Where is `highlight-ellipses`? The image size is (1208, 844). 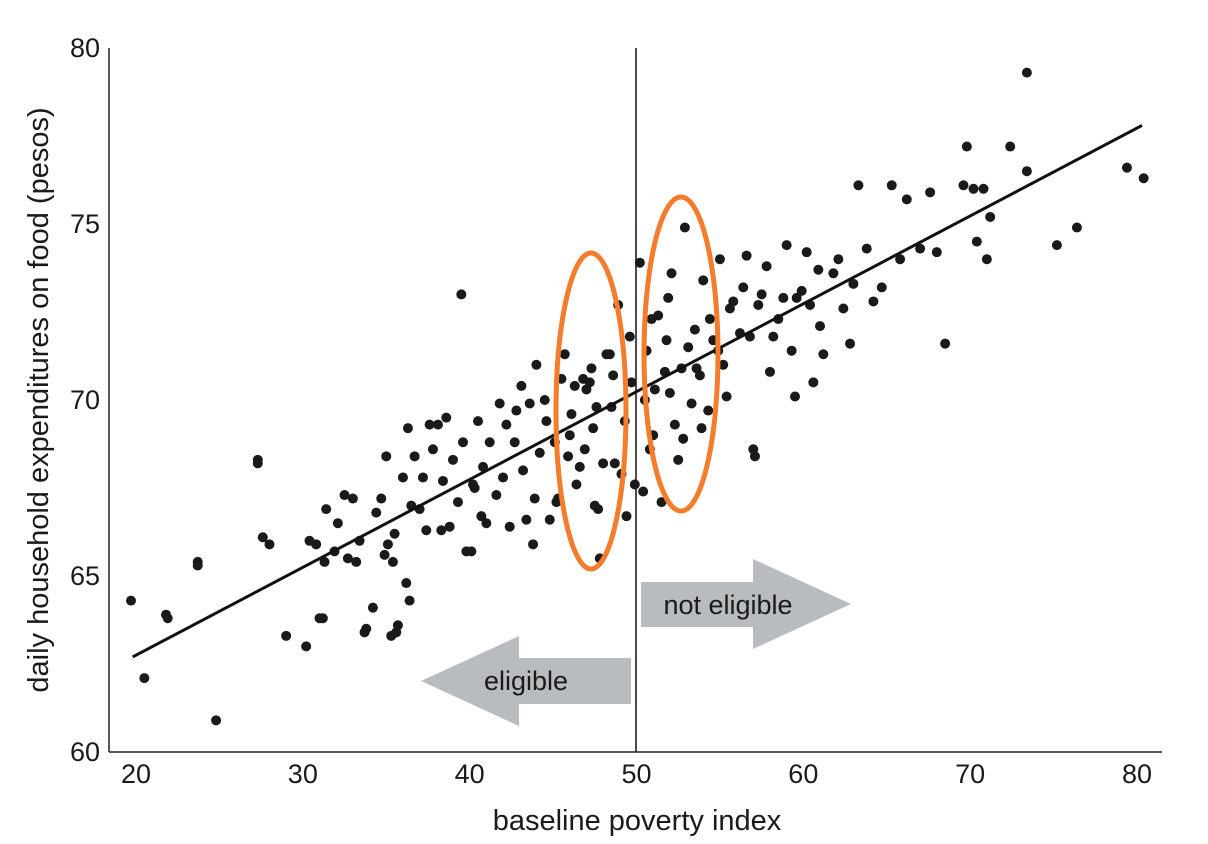
highlight-ellipses is located at coordinates (637, 383).